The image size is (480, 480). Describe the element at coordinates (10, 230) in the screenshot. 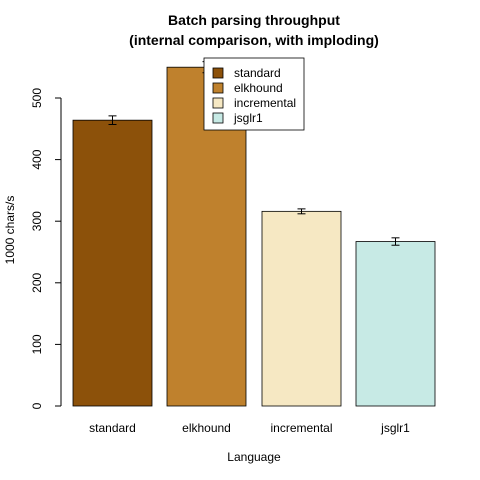

I see `y-axis-label: 1000 chars/s` at that location.